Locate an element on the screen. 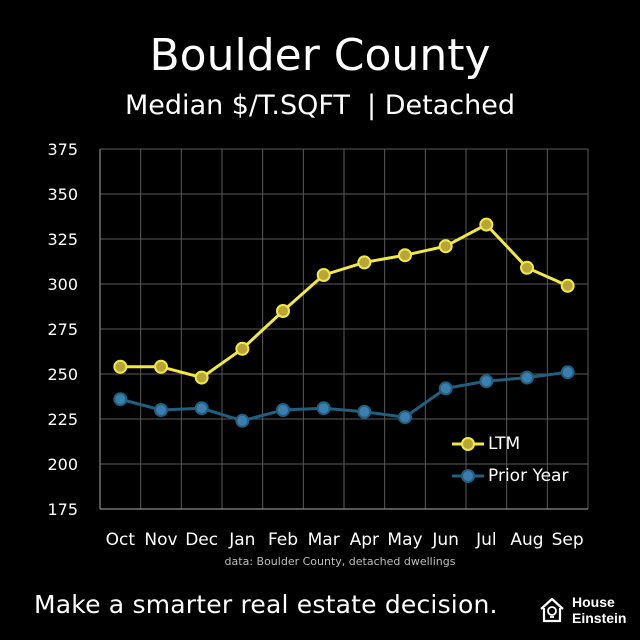 The image size is (640, 640). x-tick-label: Feb is located at coordinates (283, 540).